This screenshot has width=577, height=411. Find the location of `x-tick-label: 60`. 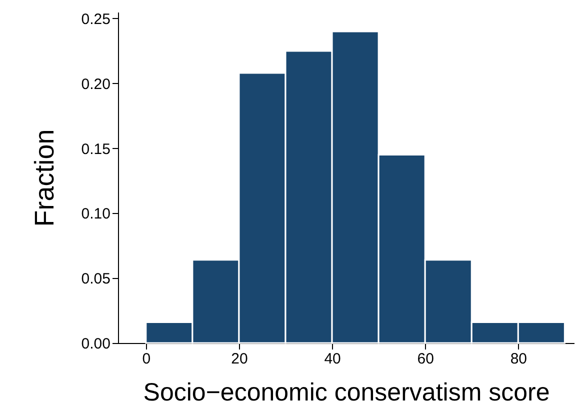

x-tick-label: 60 is located at coordinates (425, 359).